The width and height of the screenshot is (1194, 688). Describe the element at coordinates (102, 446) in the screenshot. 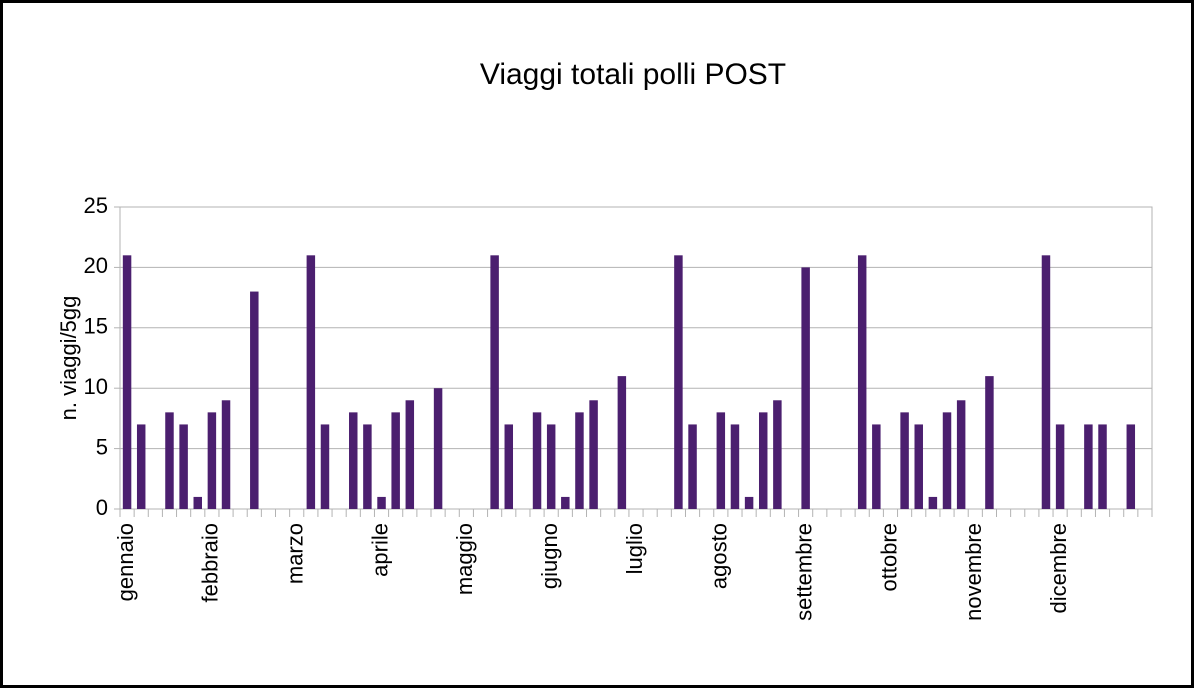

I see `y-tick-label: 5` at that location.